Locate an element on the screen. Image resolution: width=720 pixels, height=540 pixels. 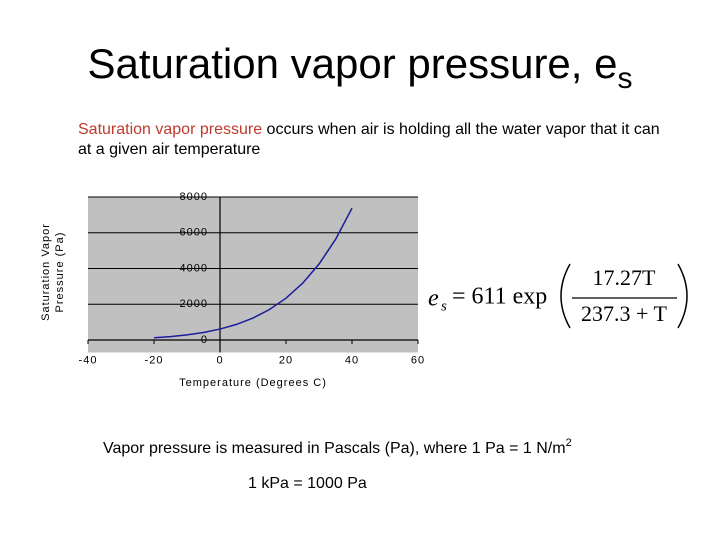
x-tick-label: -40 is located at coordinates (88, 360).